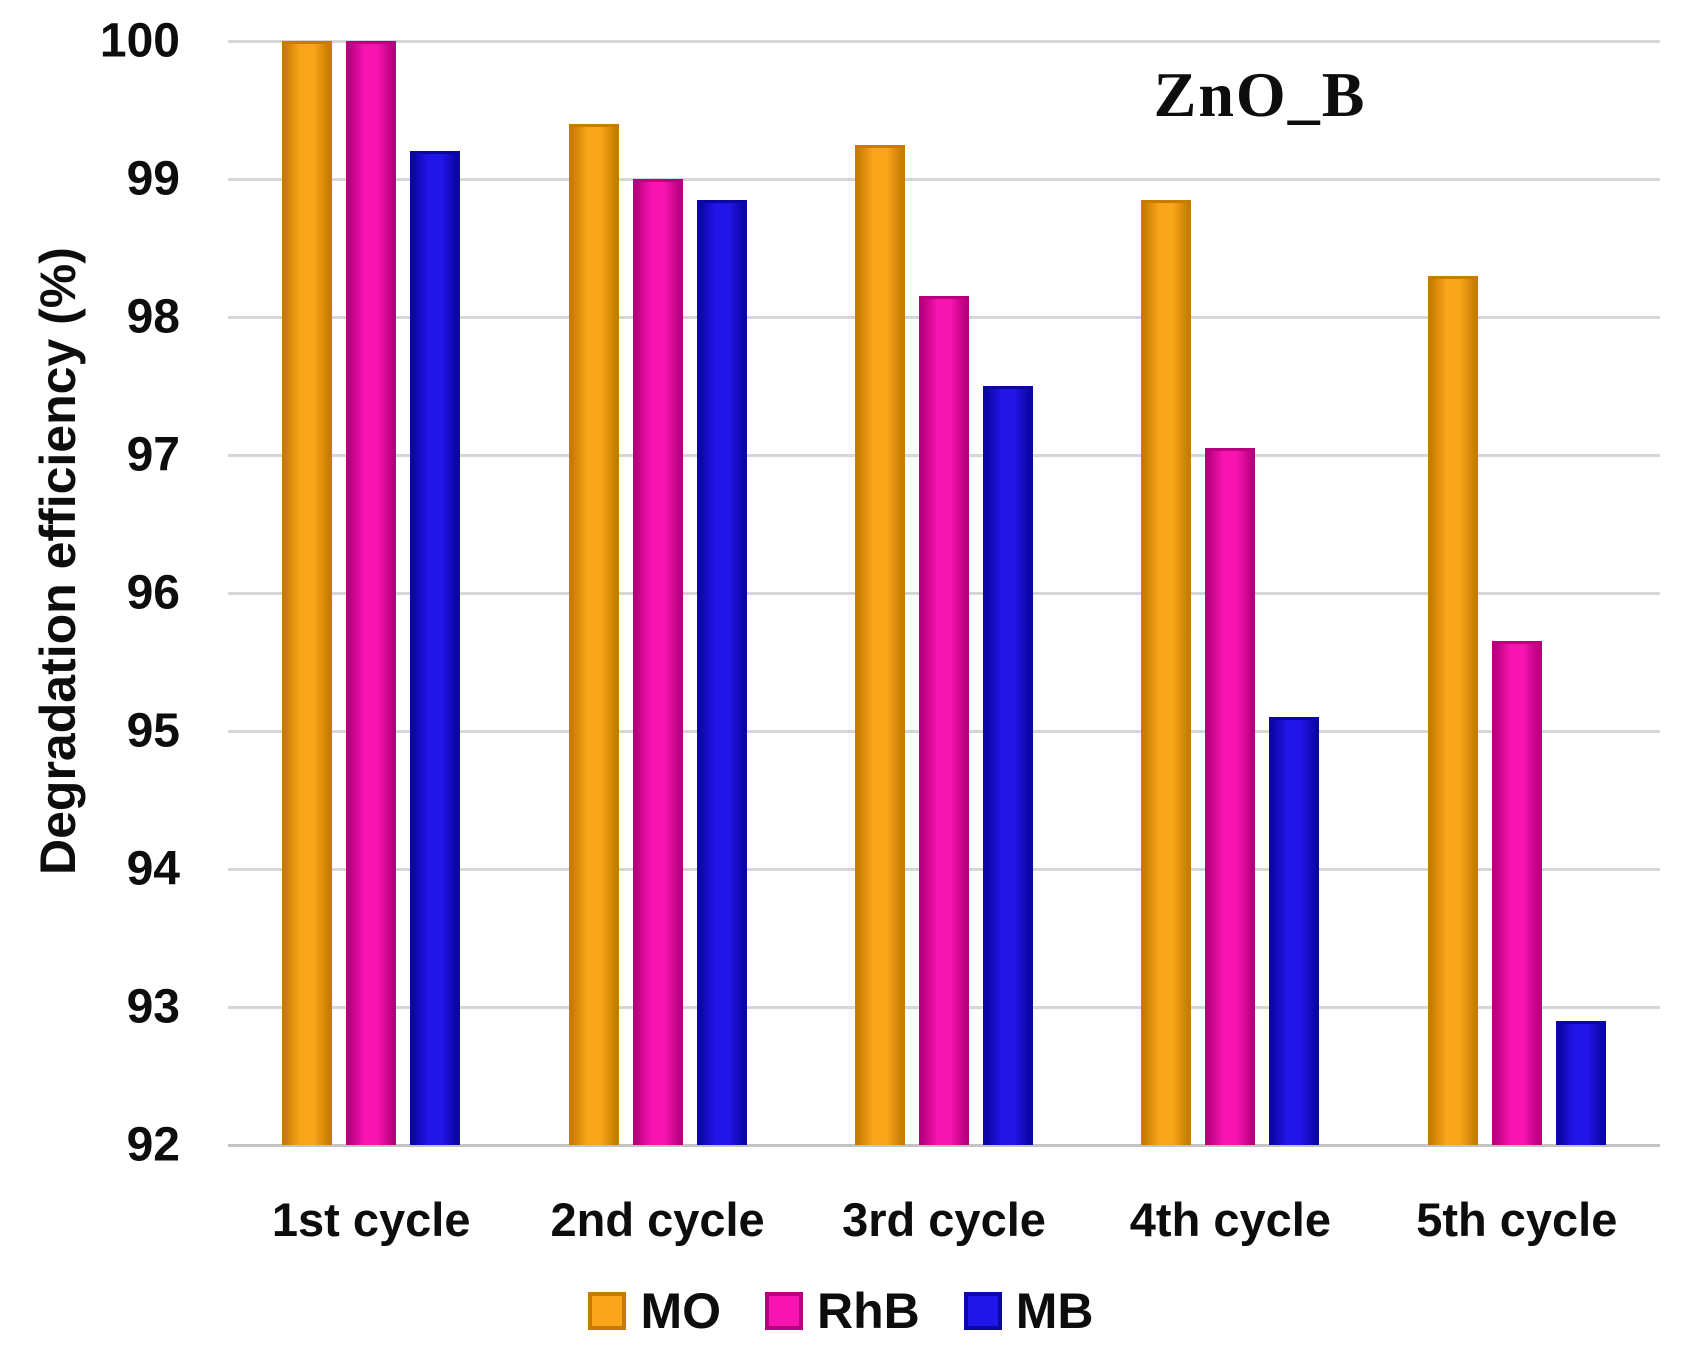 The height and width of the screenshot is (1363, 1682). I want to click on bar-mo-2nd-cycle, so click(593, 634).